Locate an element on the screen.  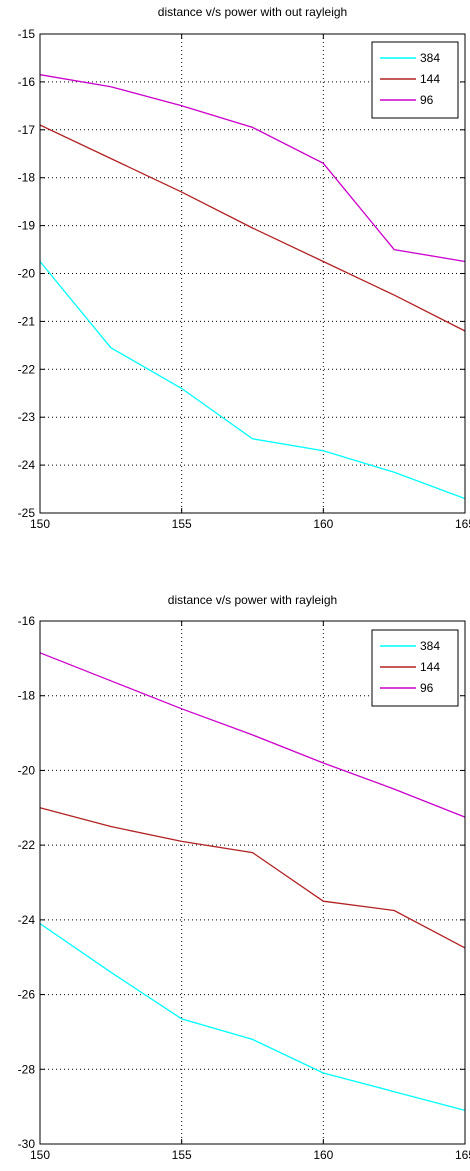
y-tick-label: -25 is located at coordinates (27, 513).